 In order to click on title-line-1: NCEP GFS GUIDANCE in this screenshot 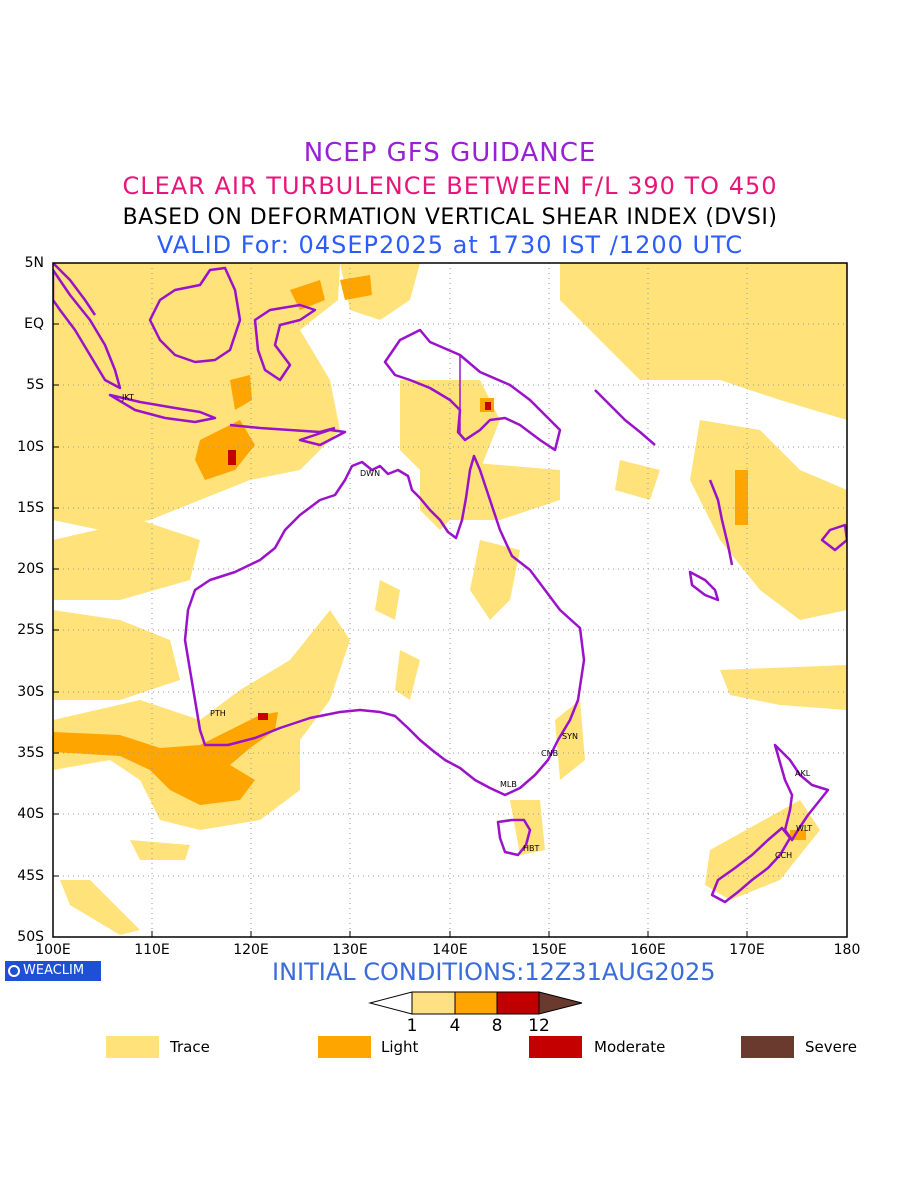, I will do `click(450, 153)`.